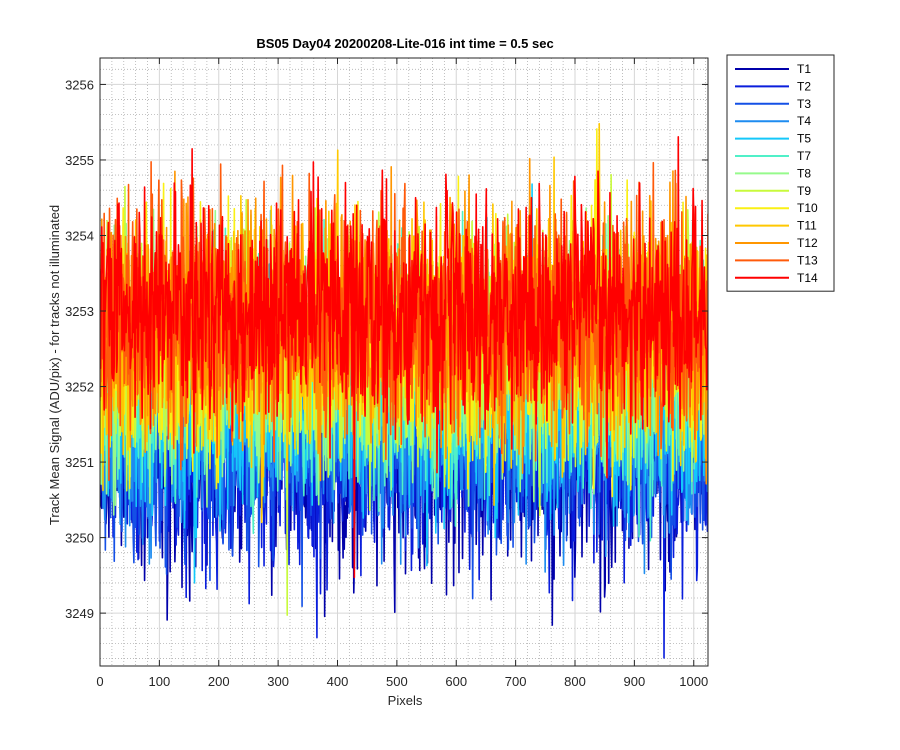  What do you see at coordinates (693, 681) in the screenshot?
I see `x-tick-label: 1000` at bounding box center [693, 681].